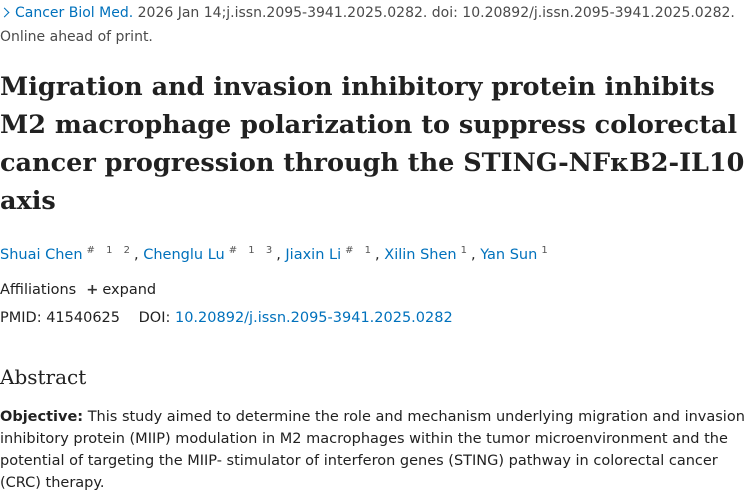 This screenshot has width=750, height=500. What do you see at coordinates (43, 377) in the screenshot?
I see `abstract-heading: Abstract` at bounding box center [43, 377].